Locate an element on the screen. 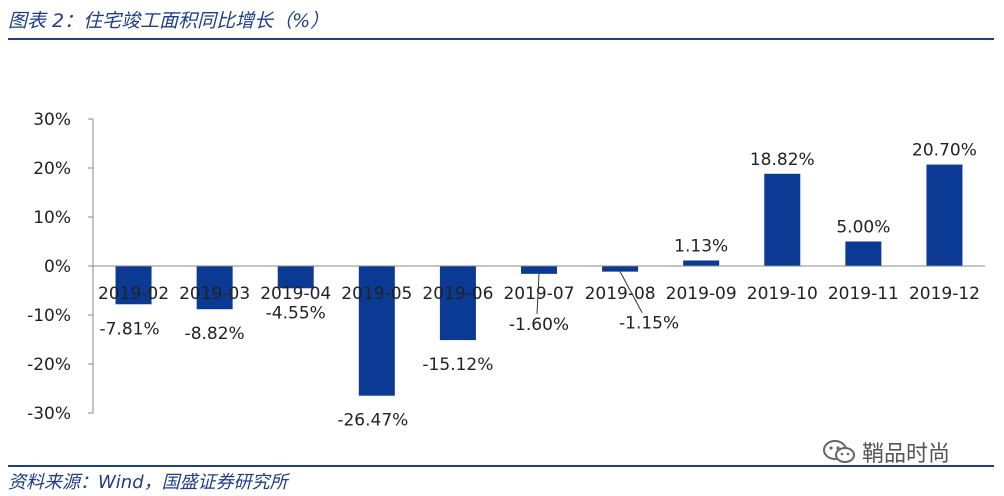 The height and width of the screenshot is (496, 1004). x-tick-label: 2019-05 is located at coordinates (376, 294).